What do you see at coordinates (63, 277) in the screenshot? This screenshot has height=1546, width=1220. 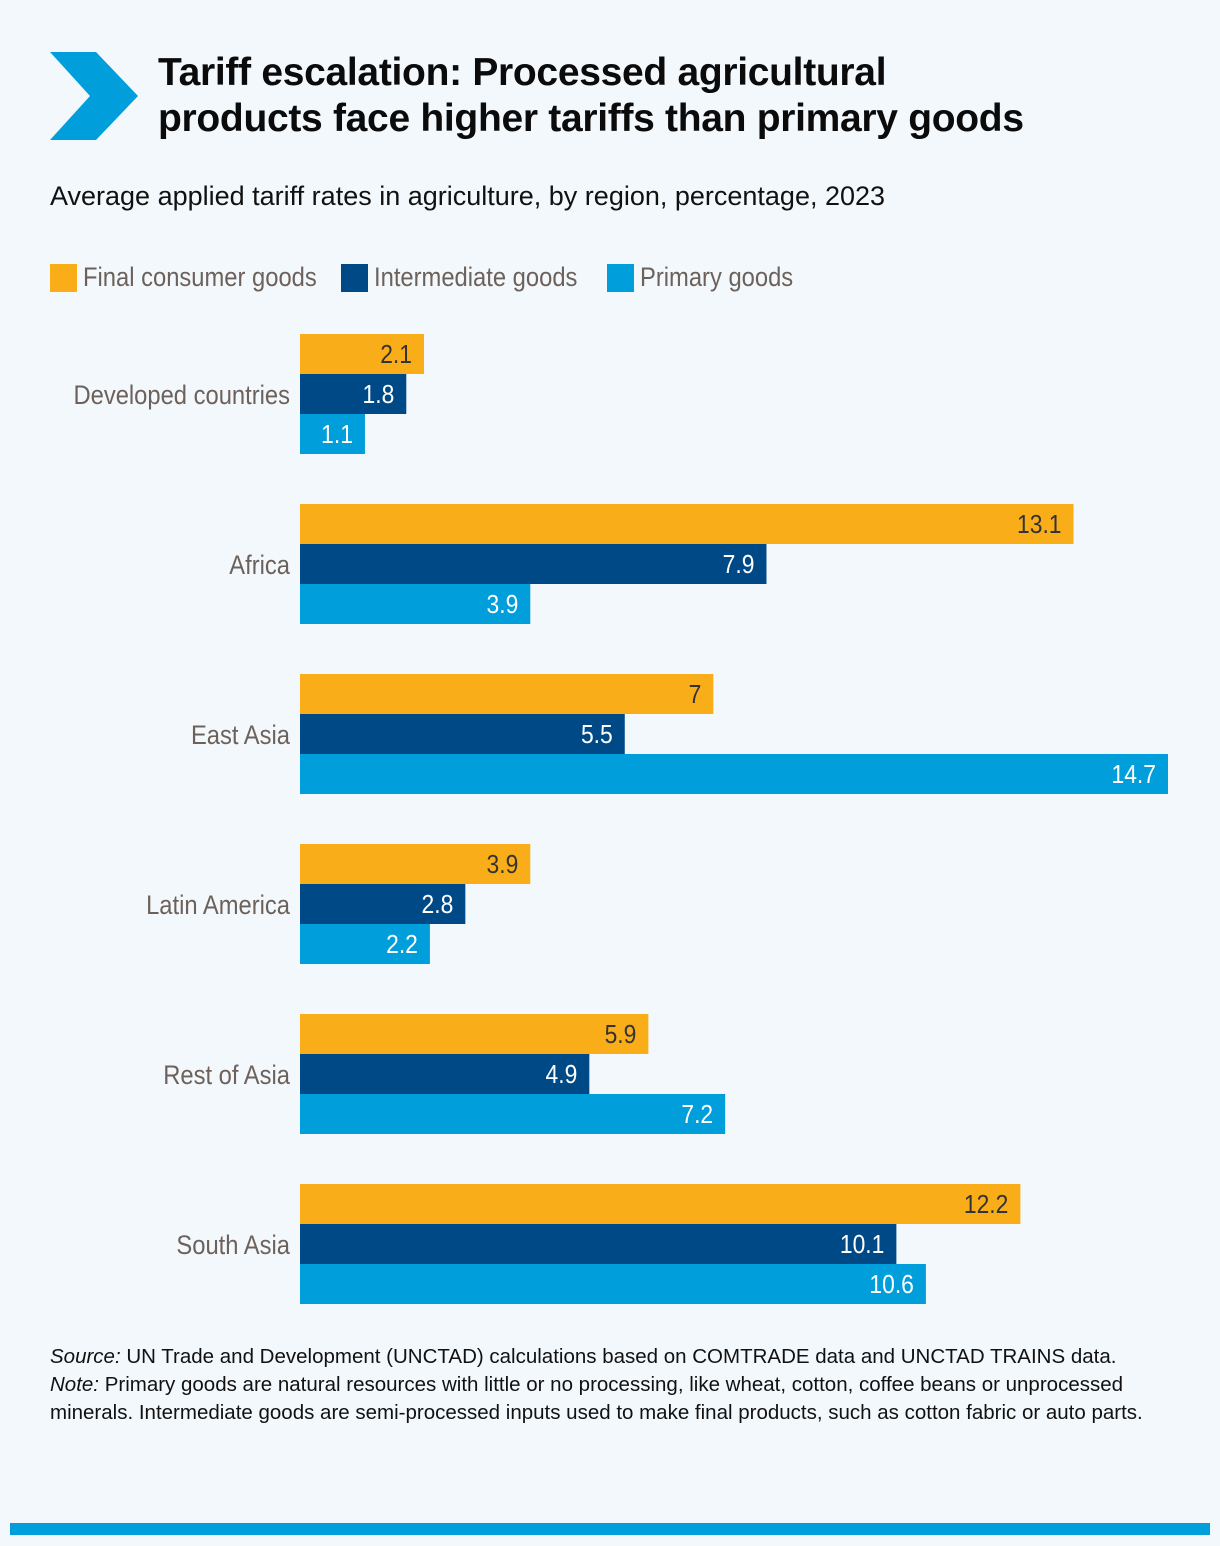 I see `legend-swatch-final-consumer-goods` at bounding box center [63, 277].